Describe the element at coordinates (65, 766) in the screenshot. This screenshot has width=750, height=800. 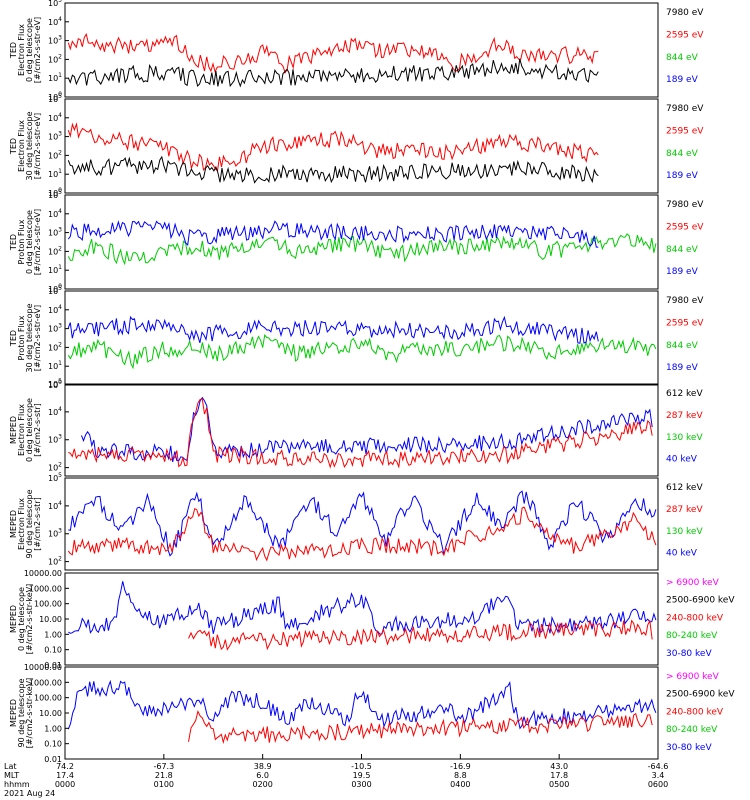
I see `x-tick-label: 74.2` at that location.